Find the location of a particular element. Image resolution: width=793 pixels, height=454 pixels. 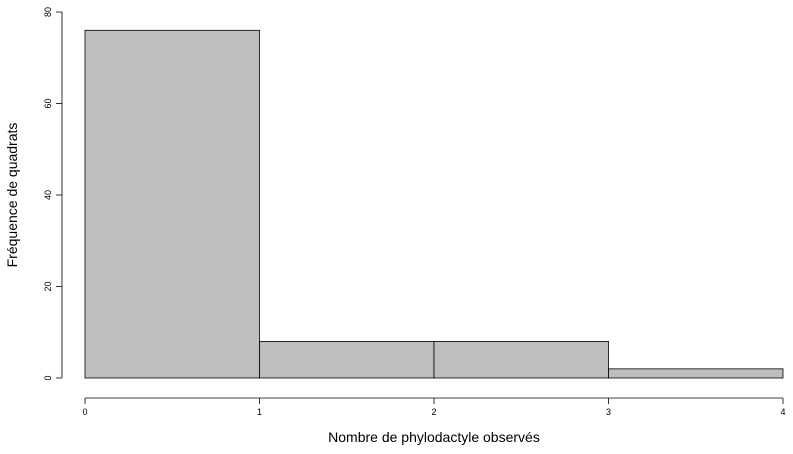

x-axis: 0 1 2 3 4 is located at coordinates (434, 407).